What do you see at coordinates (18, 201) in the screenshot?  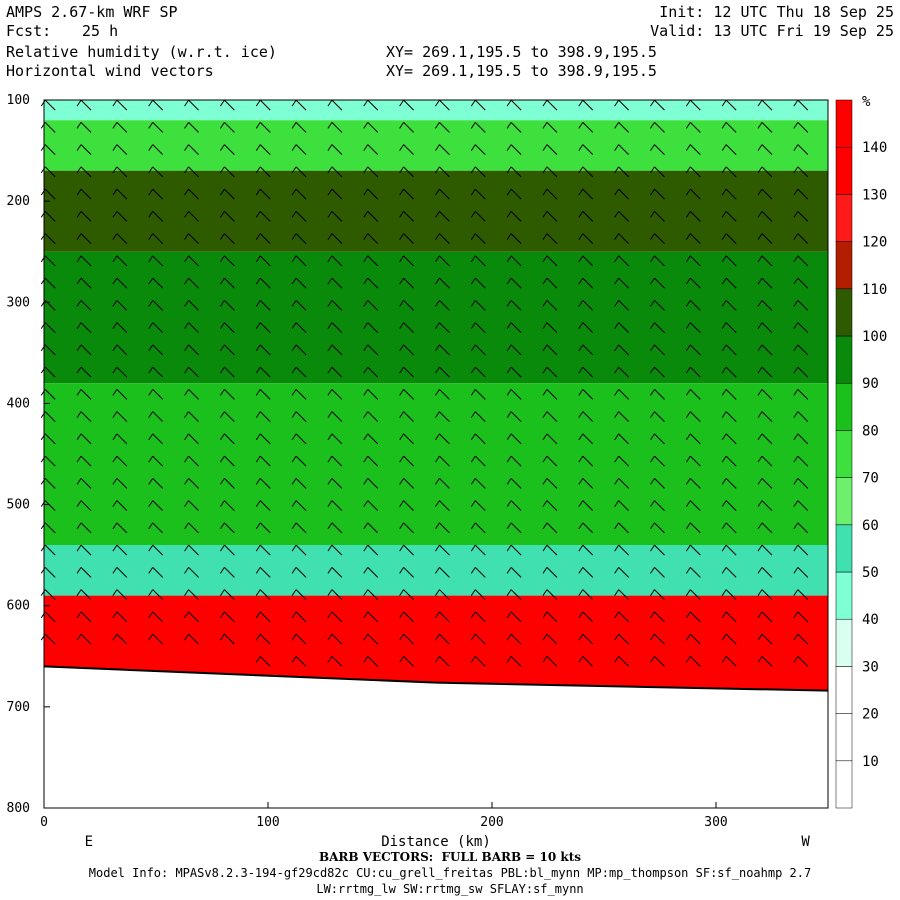 I see `y-tick-label: 200` at bounding box center [18, 201].